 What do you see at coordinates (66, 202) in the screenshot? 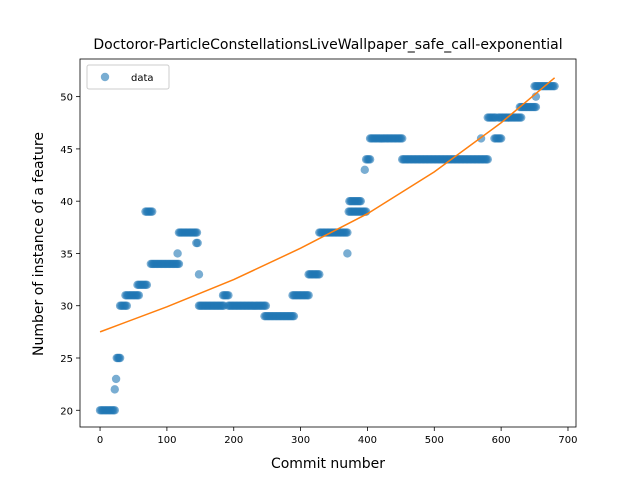
I see `y-tick-label: 40` at bounding box center [66, 202].